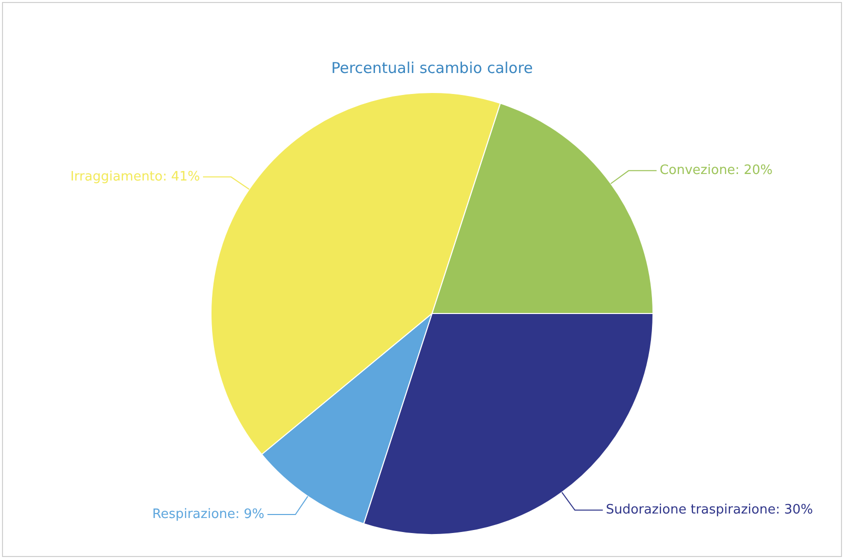  Describe the element at coordinates (709, 510) in the screenshot. I see `slice-label: Sudorazione traspirazione: 30%` at that location.